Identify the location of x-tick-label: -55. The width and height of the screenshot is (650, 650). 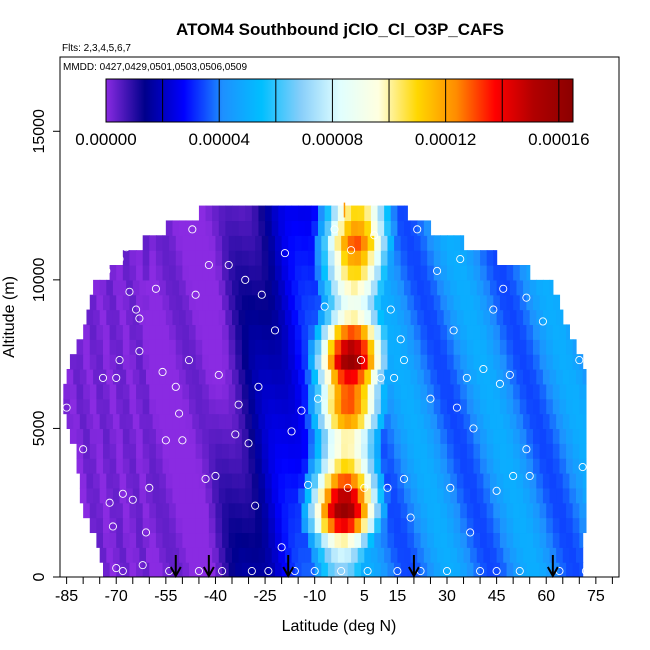
(165, 596).